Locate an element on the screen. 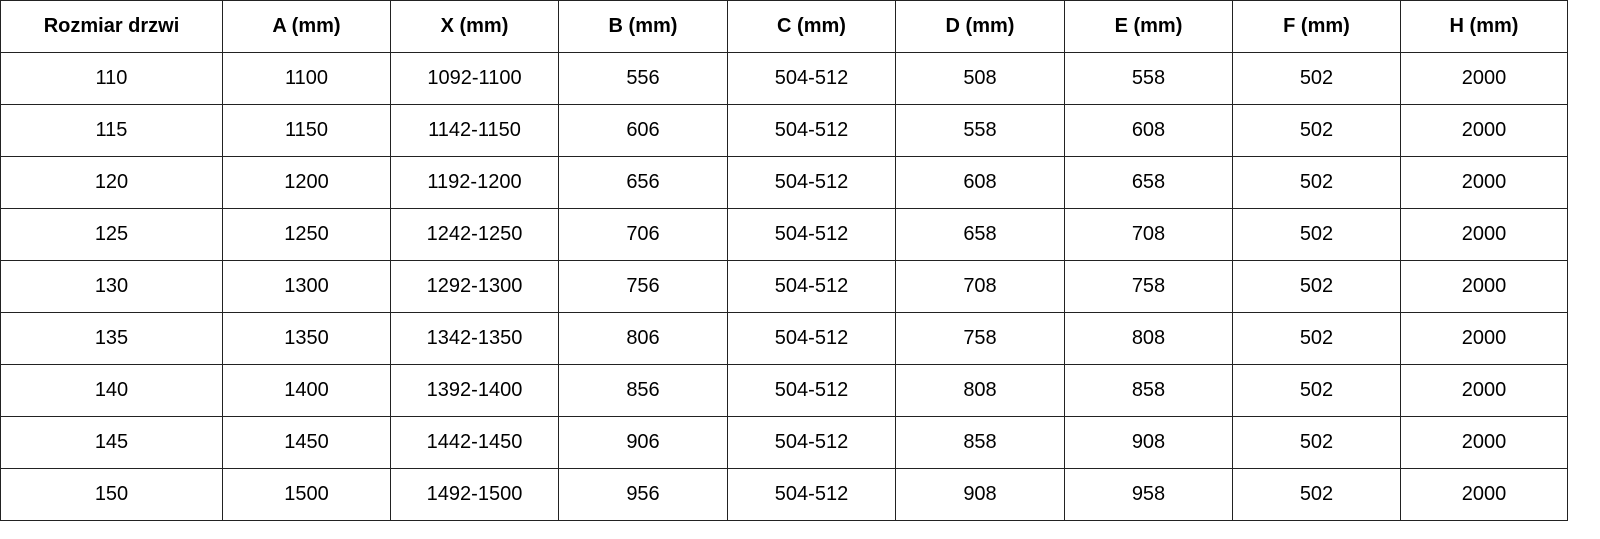 Image resolution: width=1600 pixels, height=539 pixels. table-cell: 150 is located at coordinates (111, 494).